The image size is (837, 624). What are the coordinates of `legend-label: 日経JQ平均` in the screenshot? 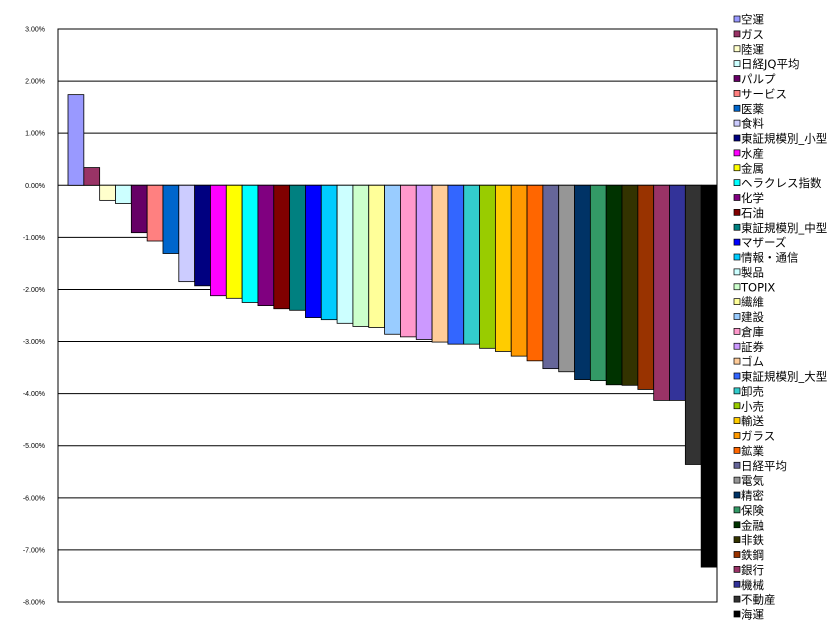 It's located at (770, 64).